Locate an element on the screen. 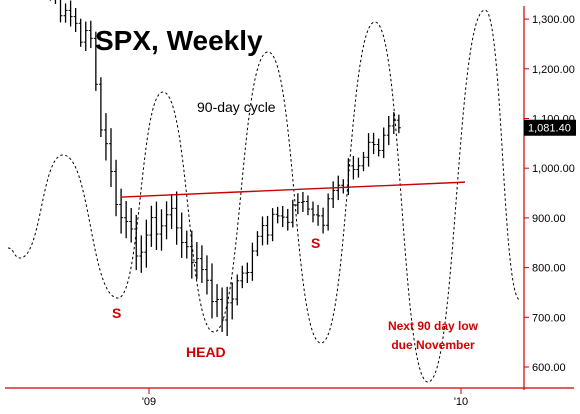  last-price-badge: 1,081.40 is located at coordinates (550, 127).